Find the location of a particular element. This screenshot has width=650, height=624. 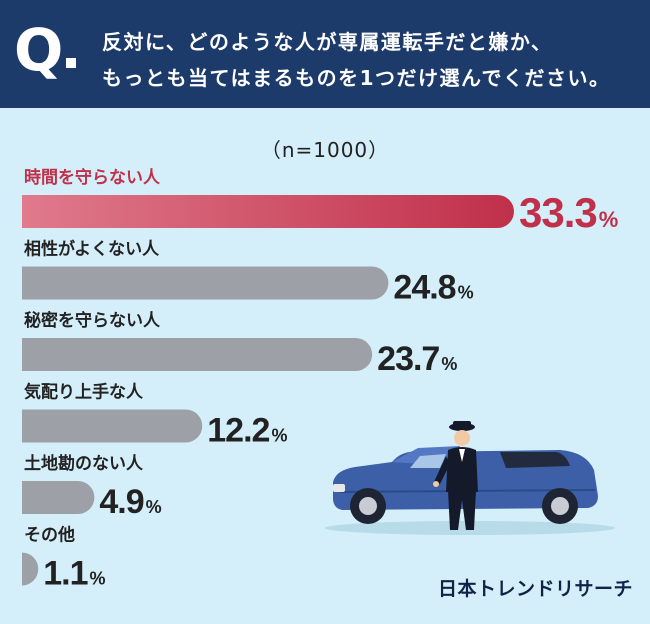

value-label-4: 4.9% is located at coordinates (130, 502).